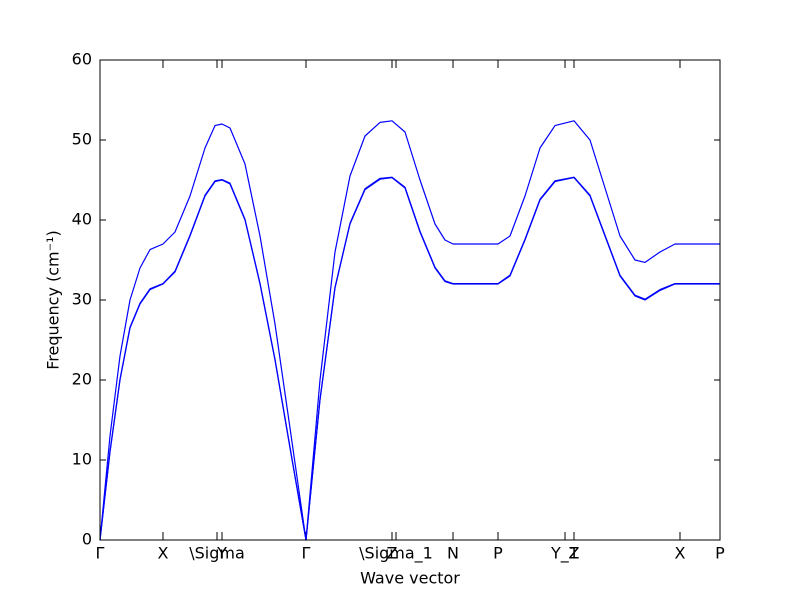  What do you see at coordinates (221, 553) in the screenshot?
I see `x-tick-label: Y` at bounding box center [221, 553].